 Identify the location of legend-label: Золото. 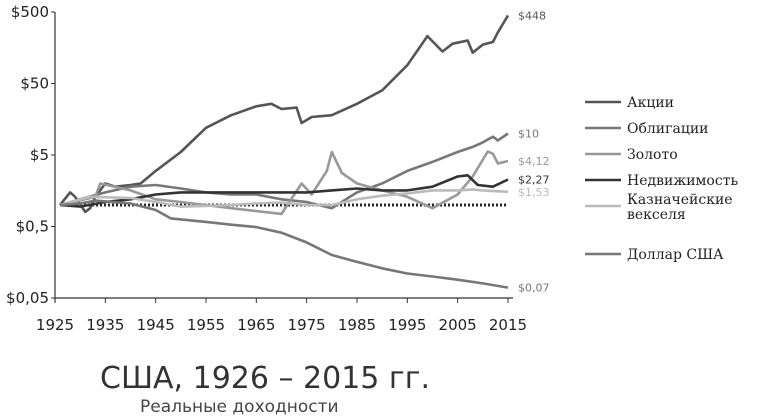
(652, 155).